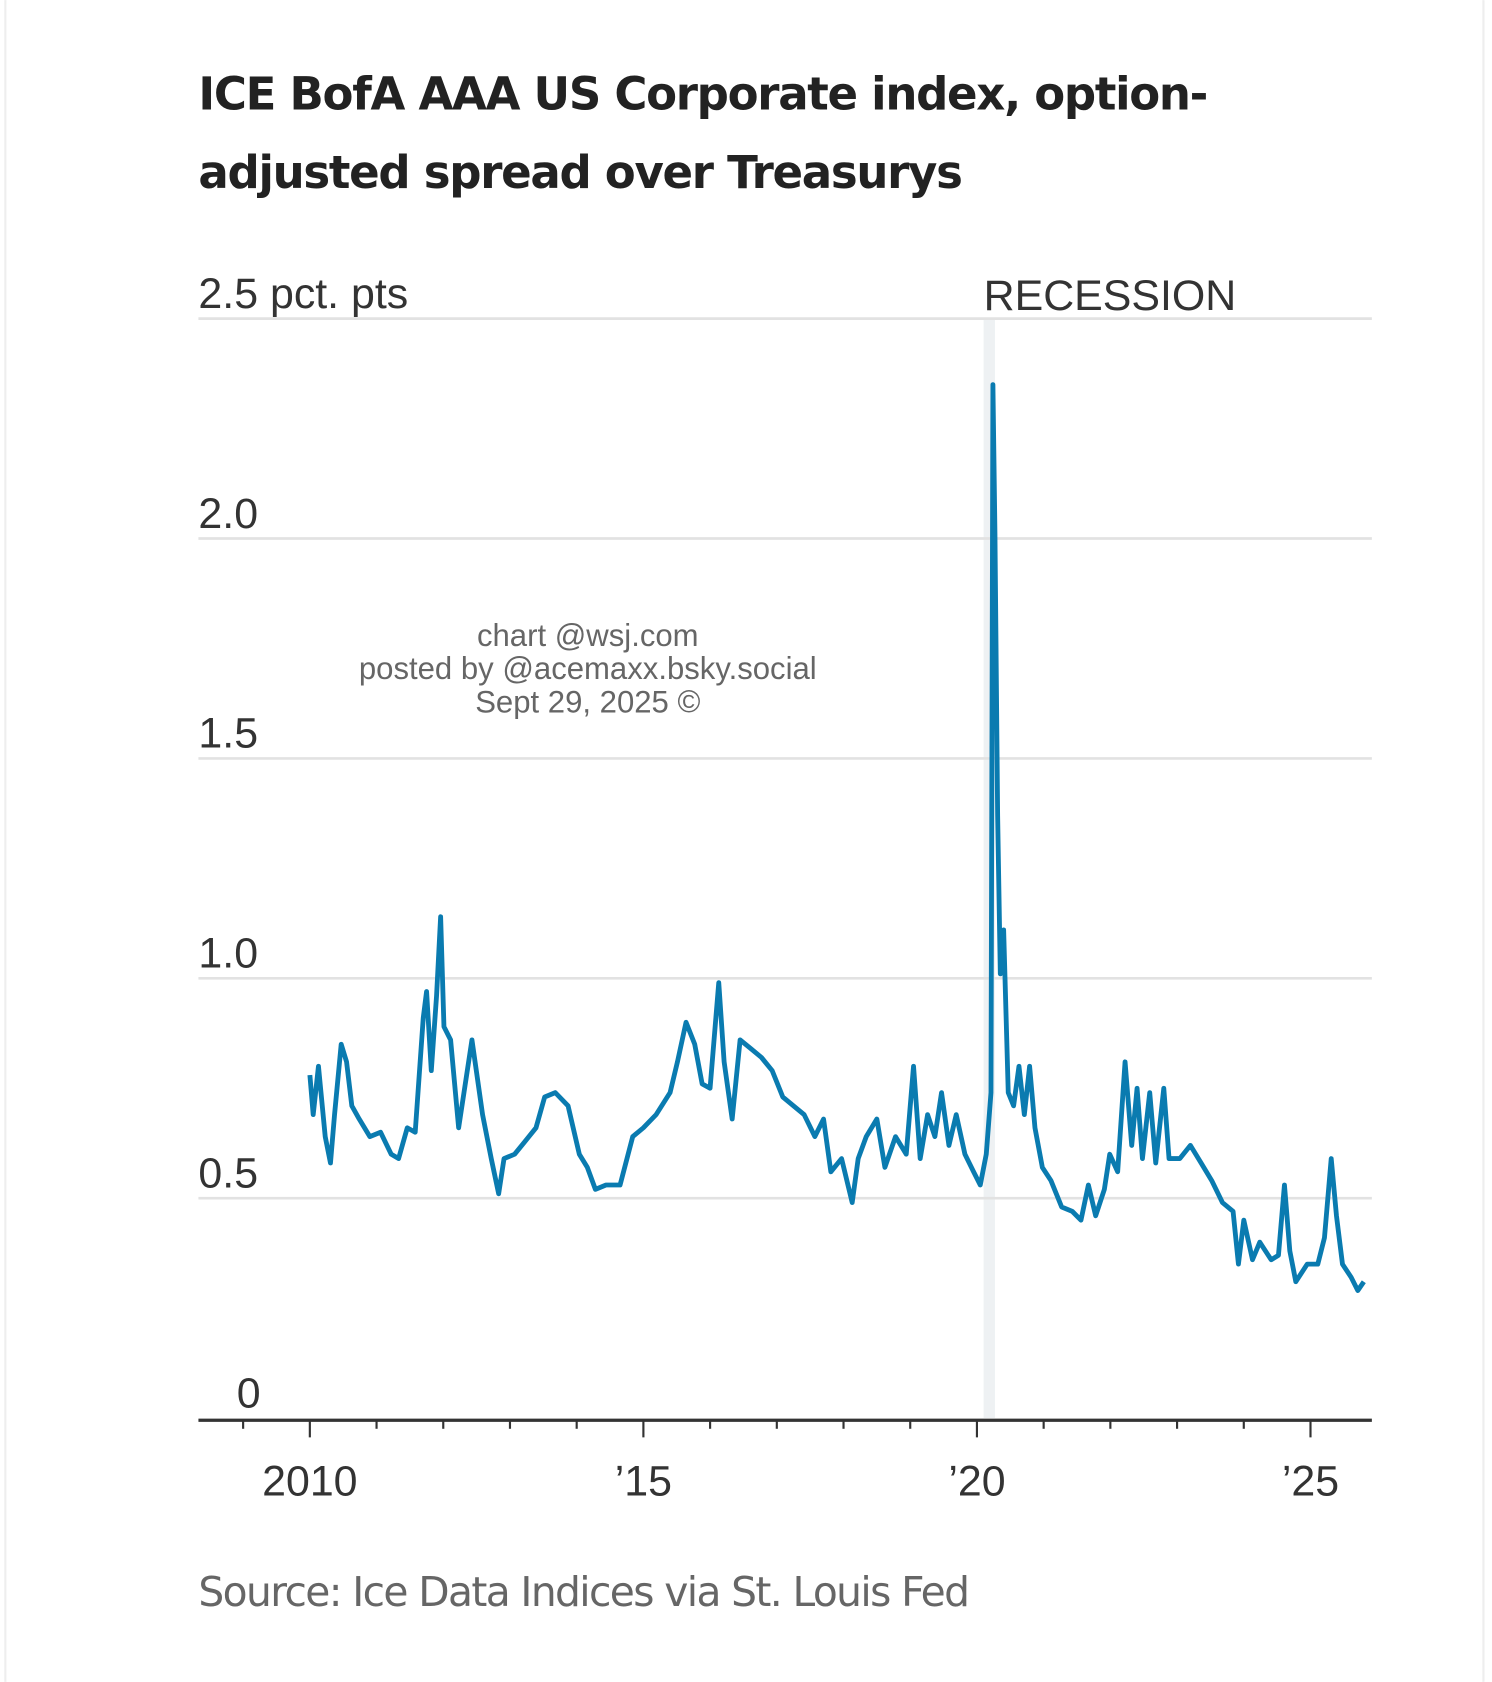 This screenshot has height=1682, width=1492. Describe the element at coordinates (303, 294) in the screenshot. I see `y-tick-label: 2.5 pct. pts` at that location.